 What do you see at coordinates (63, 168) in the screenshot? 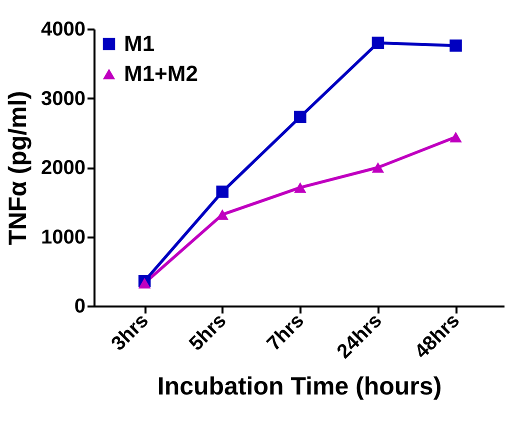
I see `y-tick-label: 2000` at bounding box center [63, 168].